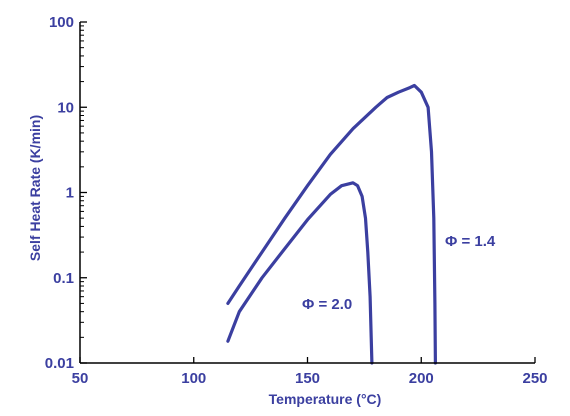 The height and width of the screenshot is (416, 570). I want to click on x-tick-label: 250, so click(534, 378).